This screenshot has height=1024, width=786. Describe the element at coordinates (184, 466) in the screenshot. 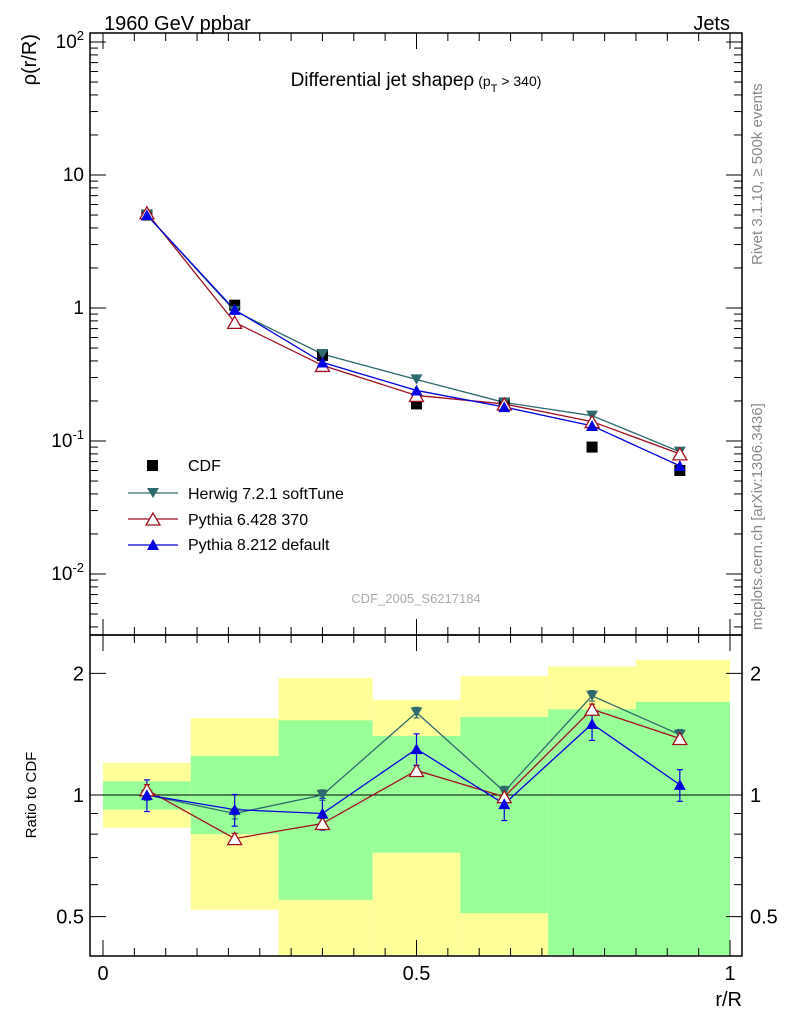

I see `legend-item-cdf: CDF` at that location.